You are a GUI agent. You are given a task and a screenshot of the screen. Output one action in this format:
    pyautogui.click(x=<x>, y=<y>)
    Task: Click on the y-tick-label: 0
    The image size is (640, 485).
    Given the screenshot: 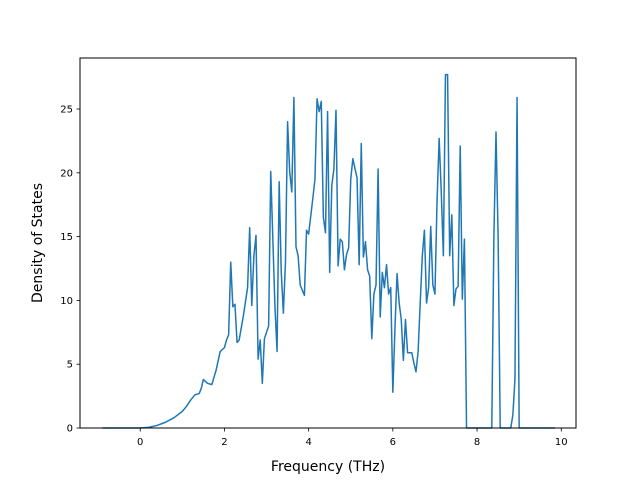 What is the action you would take?
    pyautogui.click(x=70, y=429)
    